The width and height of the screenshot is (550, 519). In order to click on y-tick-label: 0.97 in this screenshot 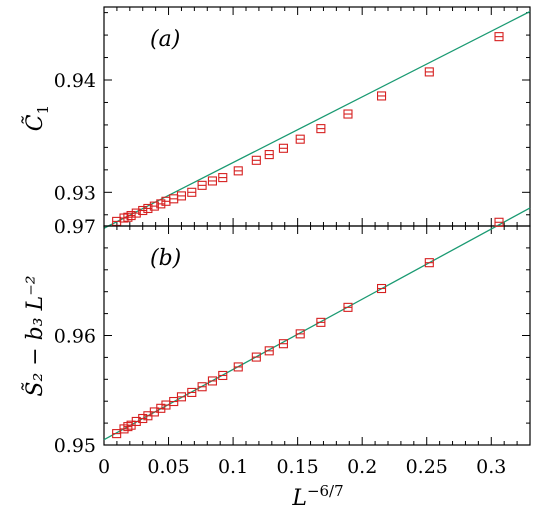, I will do `click(75, 227)`.